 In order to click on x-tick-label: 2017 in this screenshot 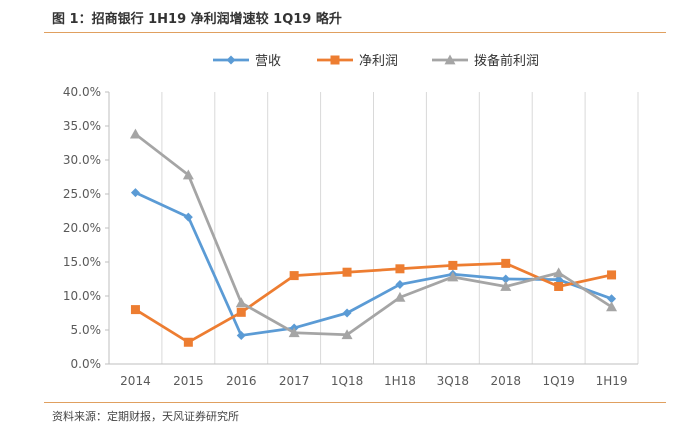, I will do `click(294, 381)`.